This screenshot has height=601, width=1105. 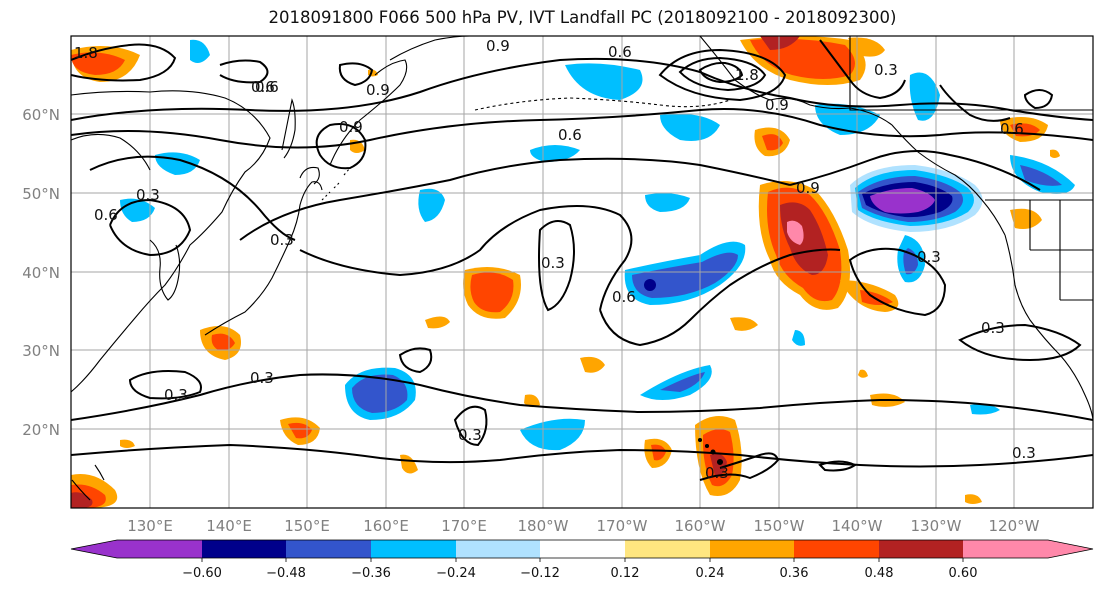 What do you see at coordinates (229, 526) in the screenshot?
I see `lon-label: 140°E` at bounding box center [229, 526].